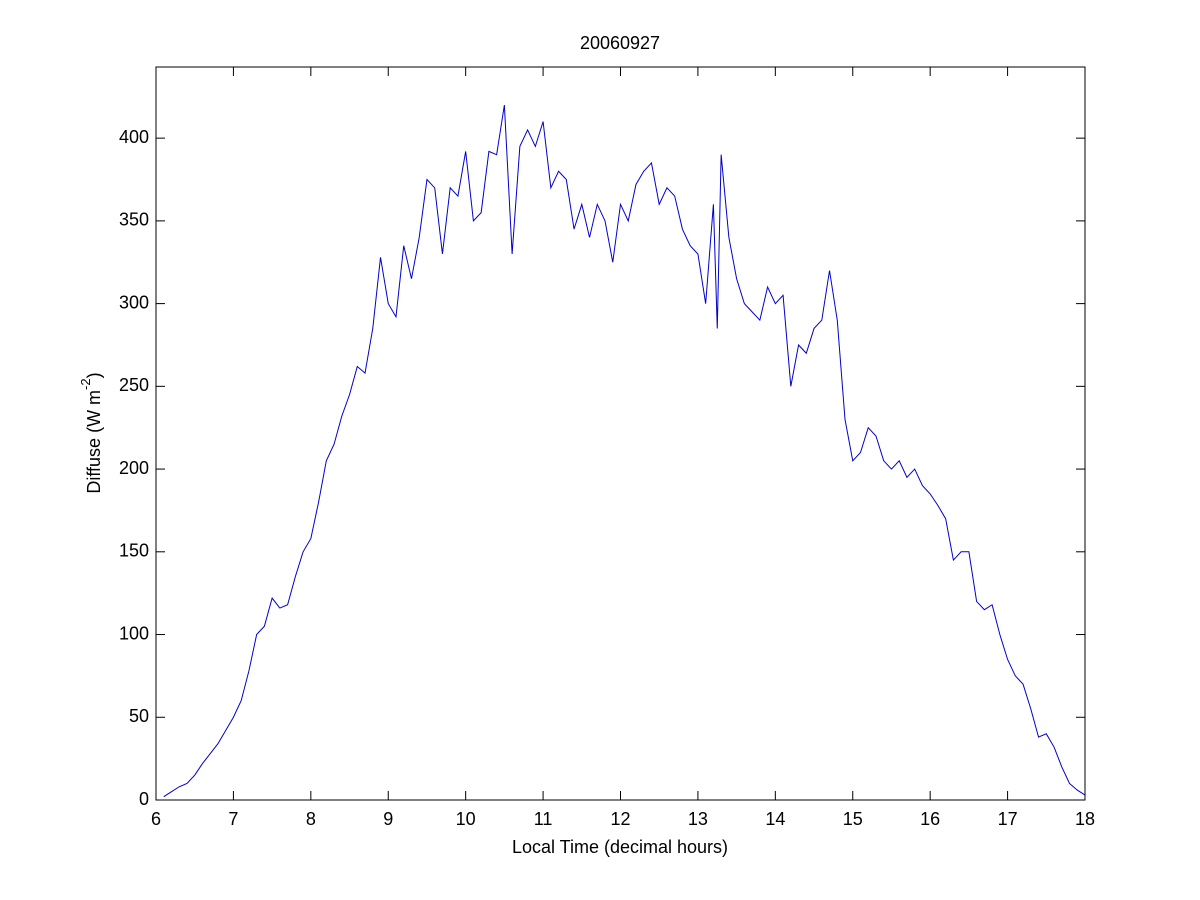  What do you see at coordinates (156, 819) in the screenshot?
I see `x-tick-label: 6` at bounding box center [156, 819].